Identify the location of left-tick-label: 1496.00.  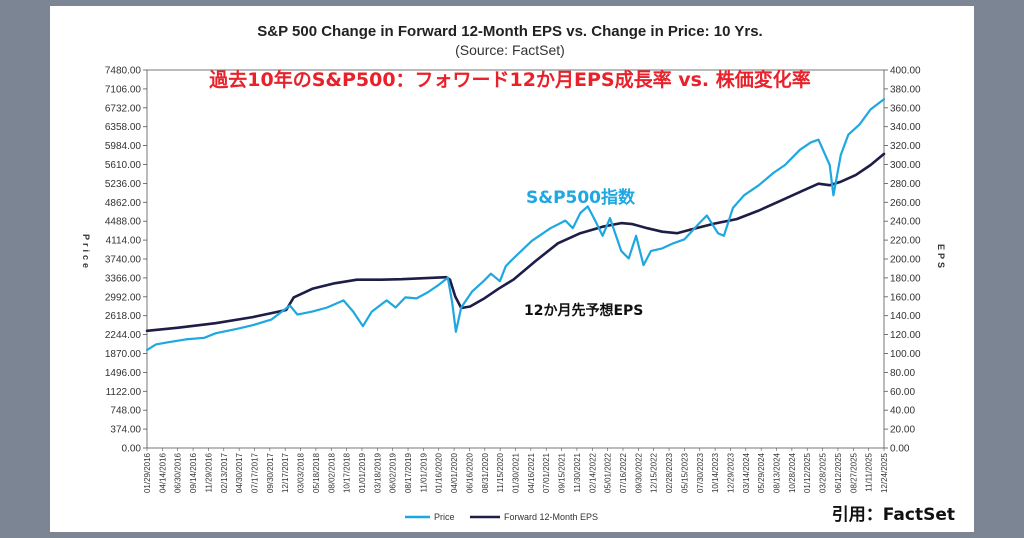
(123, 373).